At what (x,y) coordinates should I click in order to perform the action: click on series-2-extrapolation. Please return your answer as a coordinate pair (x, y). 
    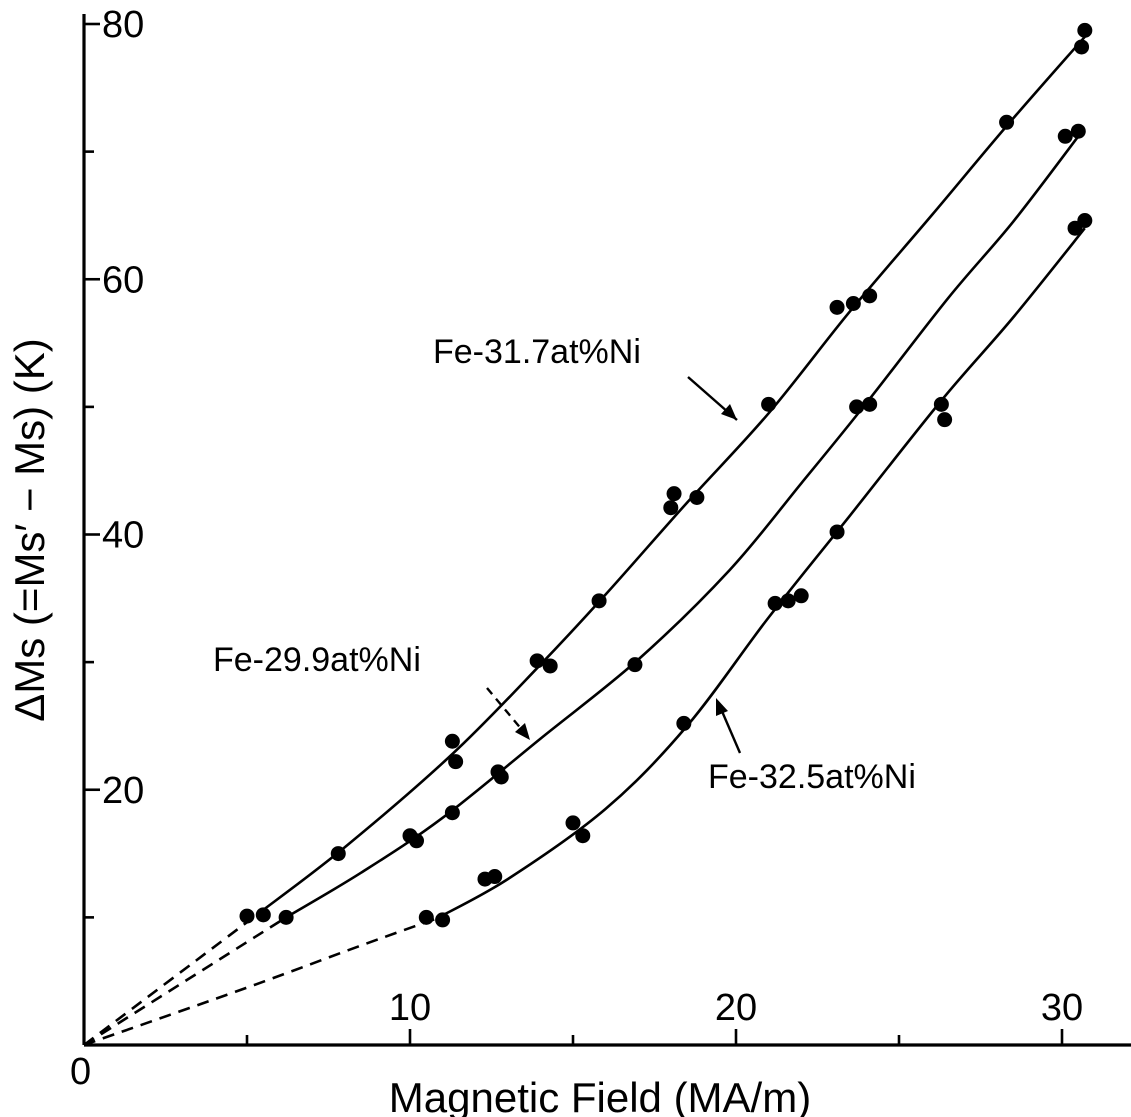
    Looking at the image, I should click on (260, 982).